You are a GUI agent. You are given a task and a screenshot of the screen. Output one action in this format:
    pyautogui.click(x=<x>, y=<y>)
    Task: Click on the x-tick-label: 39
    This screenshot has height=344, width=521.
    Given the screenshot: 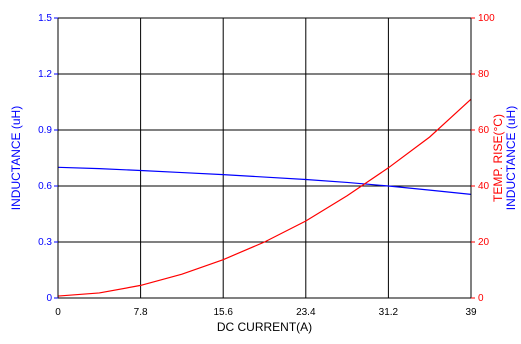 What is the action you would take?
    pyautogui.click(x=471, y=312)
    